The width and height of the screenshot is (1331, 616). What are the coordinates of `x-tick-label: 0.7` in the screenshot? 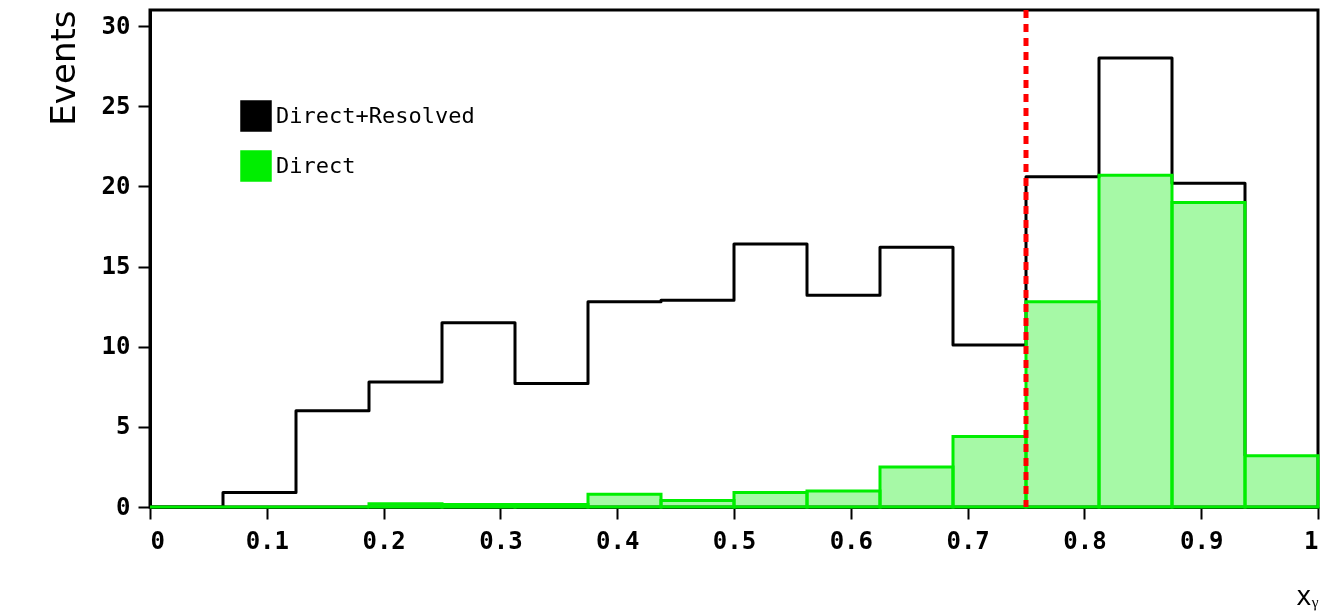 It's located at (968, 540).